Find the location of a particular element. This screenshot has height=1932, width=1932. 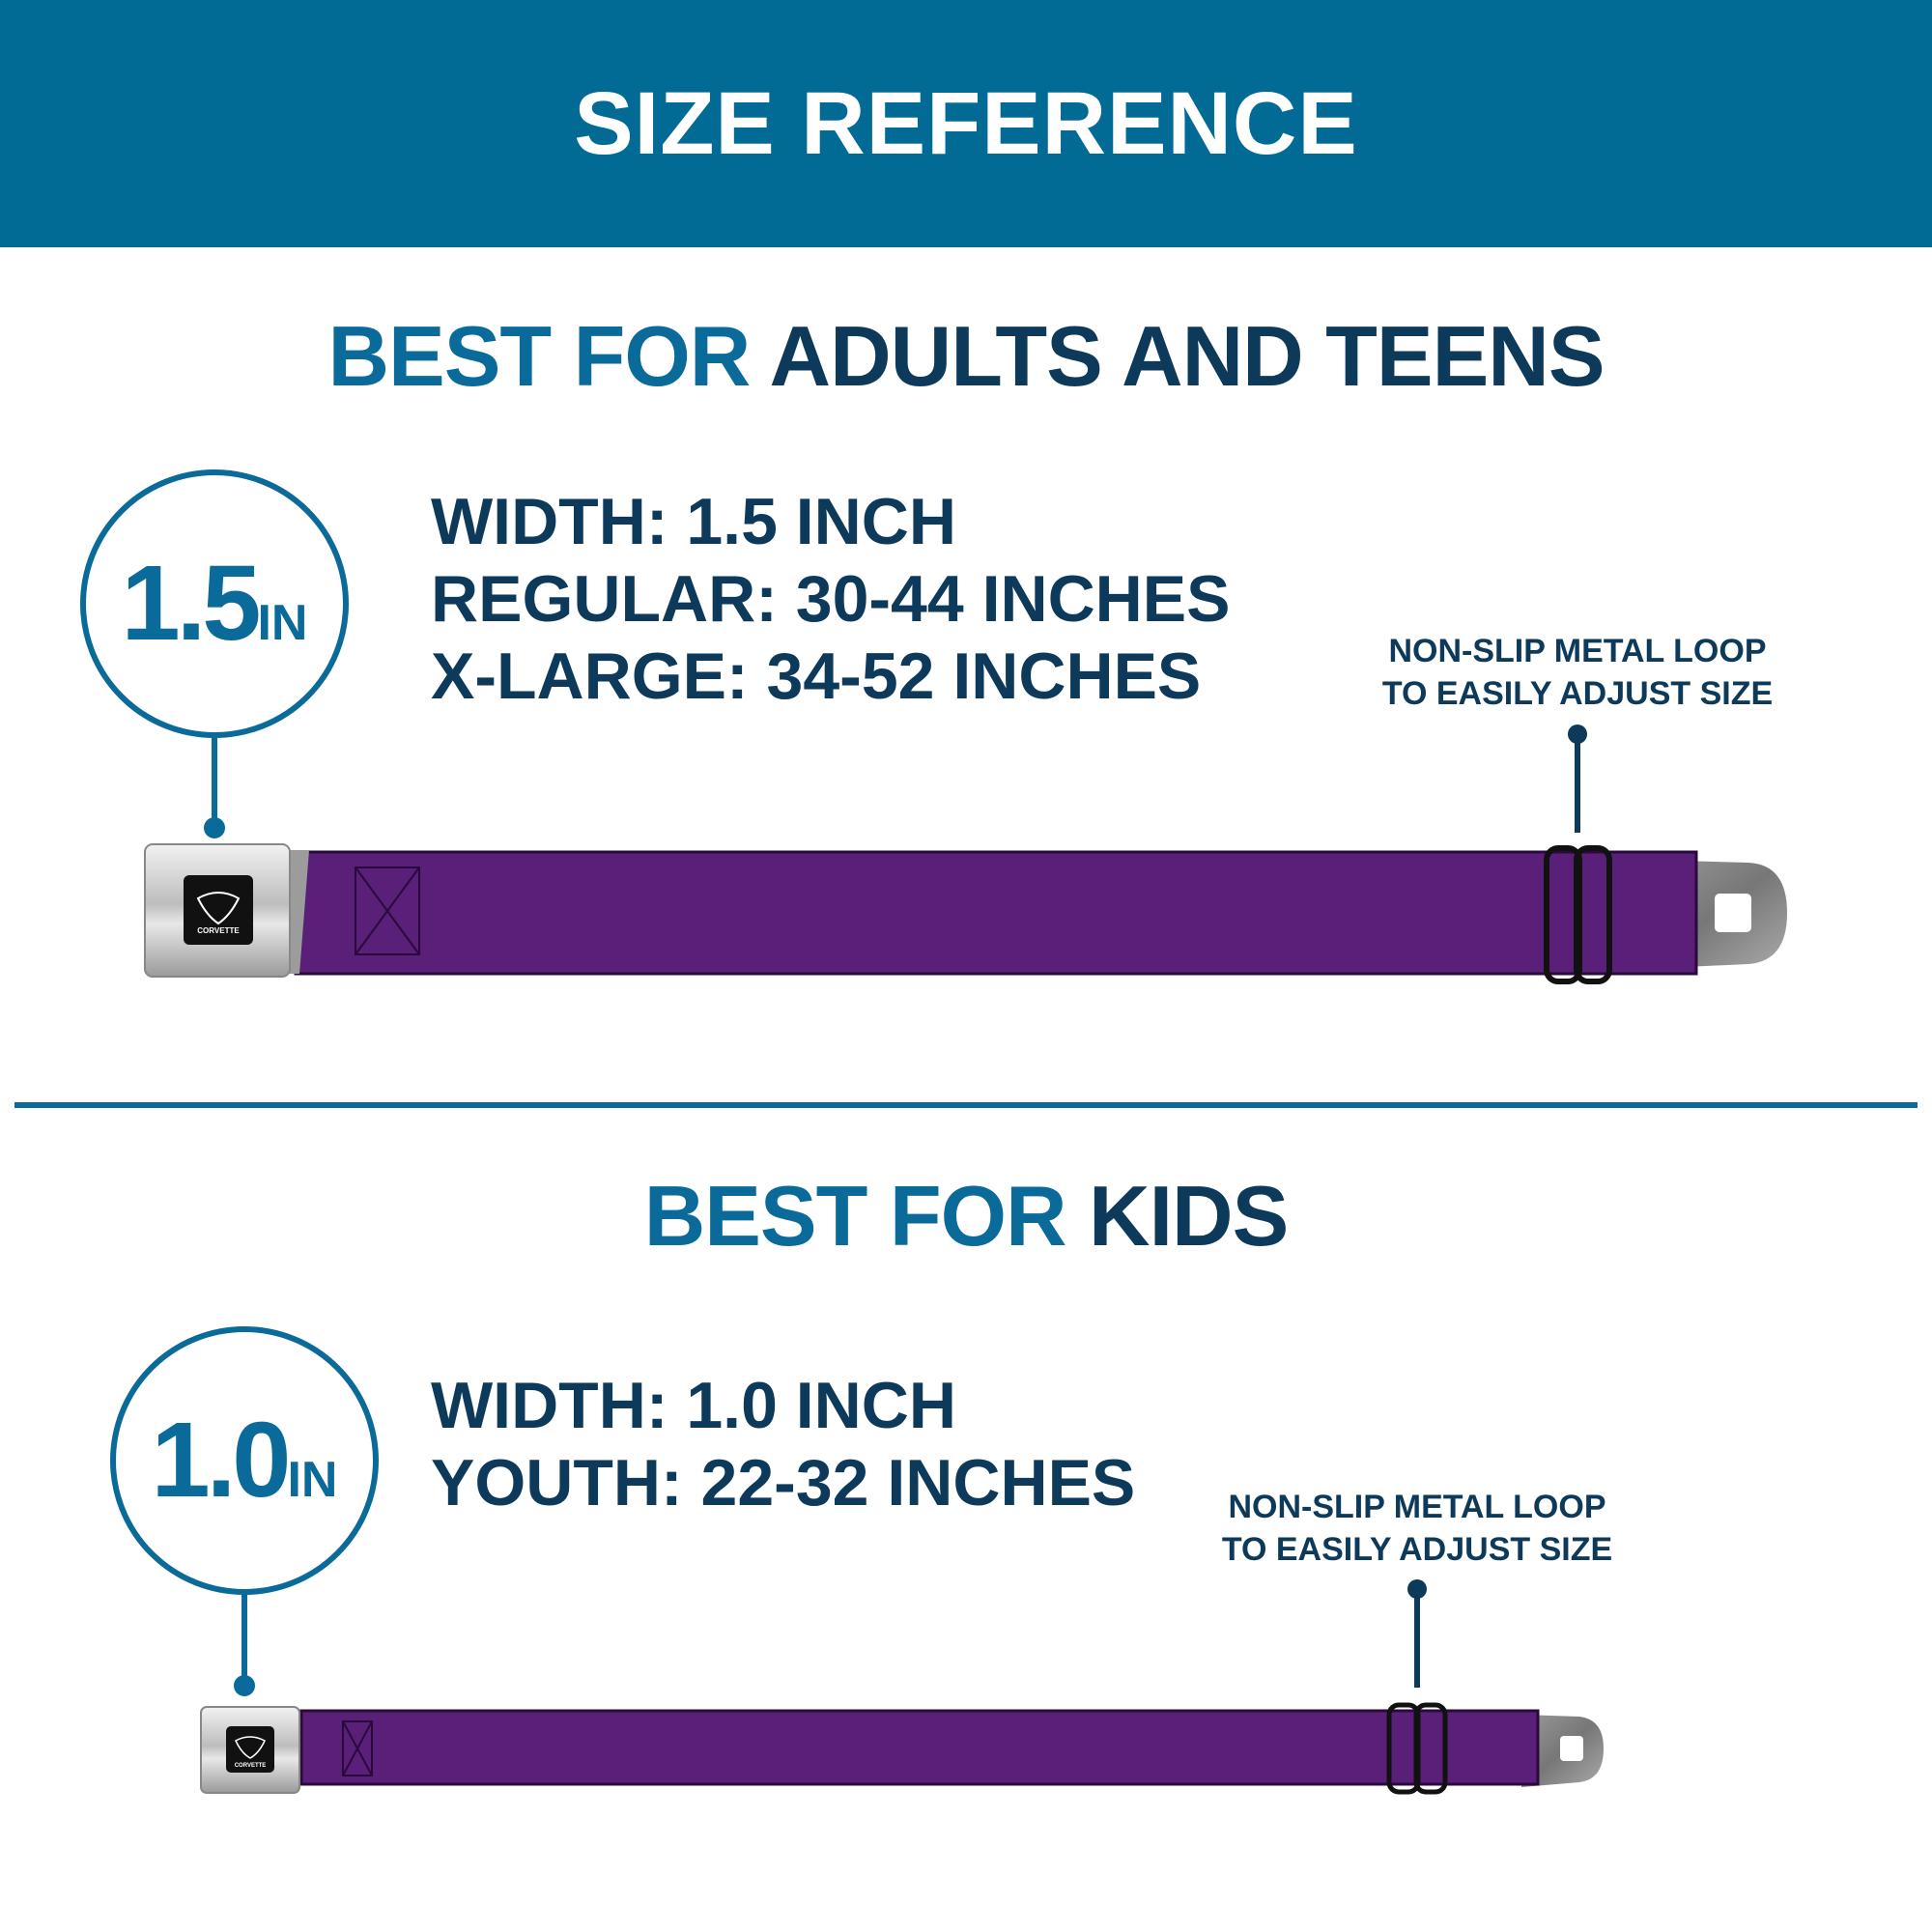

spec-width: WIDTH: 1.5 INCH is located at coordinates (693, 521).